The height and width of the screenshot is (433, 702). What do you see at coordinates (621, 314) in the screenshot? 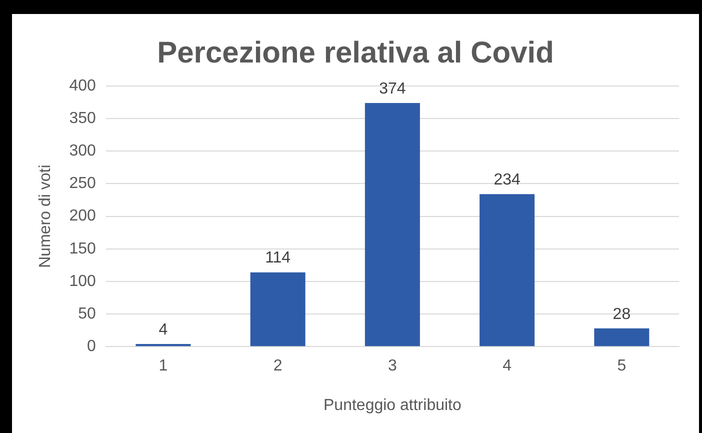
I see `data-label: 28` at bounding box center [621, 314].